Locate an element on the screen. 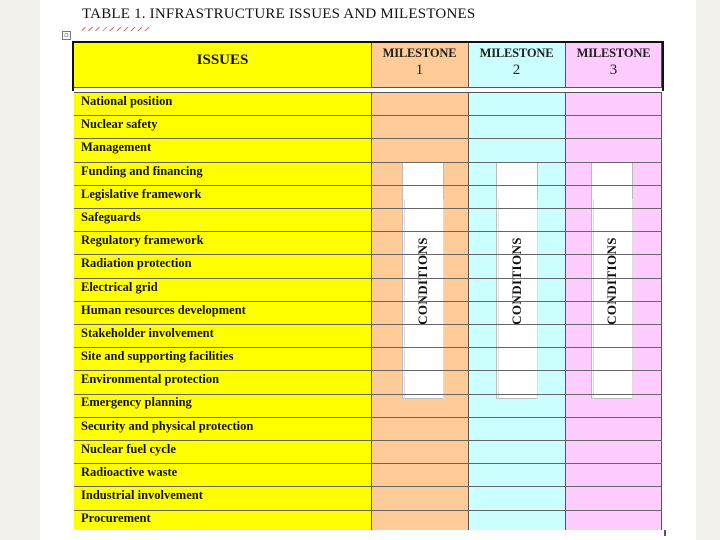 The height and width of the screenshot is (540, 720). issue-label: Security and physical protection is located at coordinates (167, 425).